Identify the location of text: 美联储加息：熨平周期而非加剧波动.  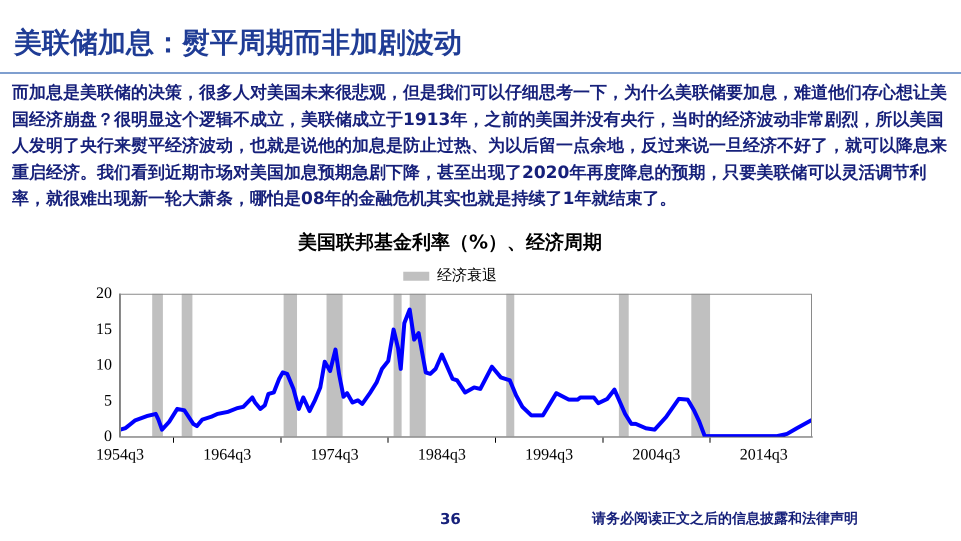
(238, 43).